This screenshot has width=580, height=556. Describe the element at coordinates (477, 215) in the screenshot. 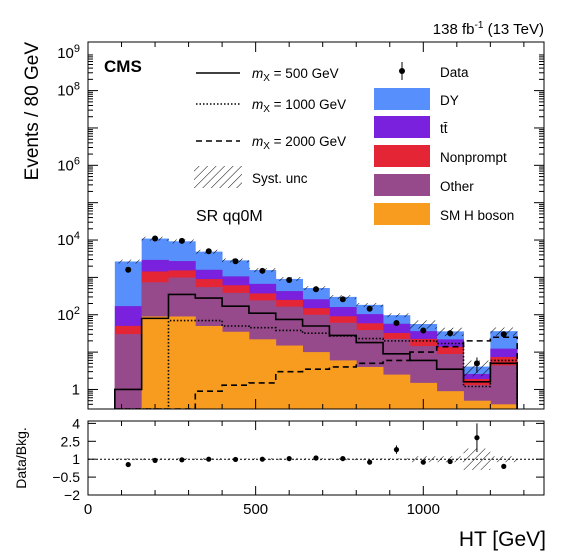

I see `legend-label-smh: SM H boson` at that location.